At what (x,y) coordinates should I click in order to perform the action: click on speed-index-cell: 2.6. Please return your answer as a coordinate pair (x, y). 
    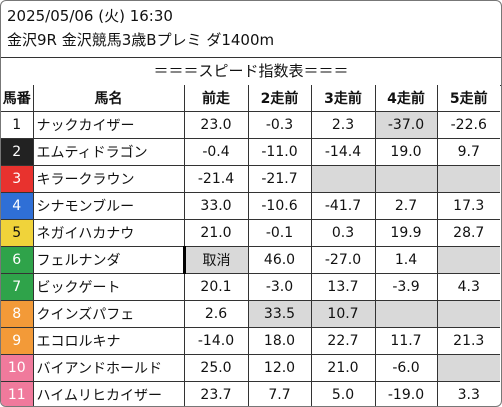
    Looking at the image, I should click on (216, 314).